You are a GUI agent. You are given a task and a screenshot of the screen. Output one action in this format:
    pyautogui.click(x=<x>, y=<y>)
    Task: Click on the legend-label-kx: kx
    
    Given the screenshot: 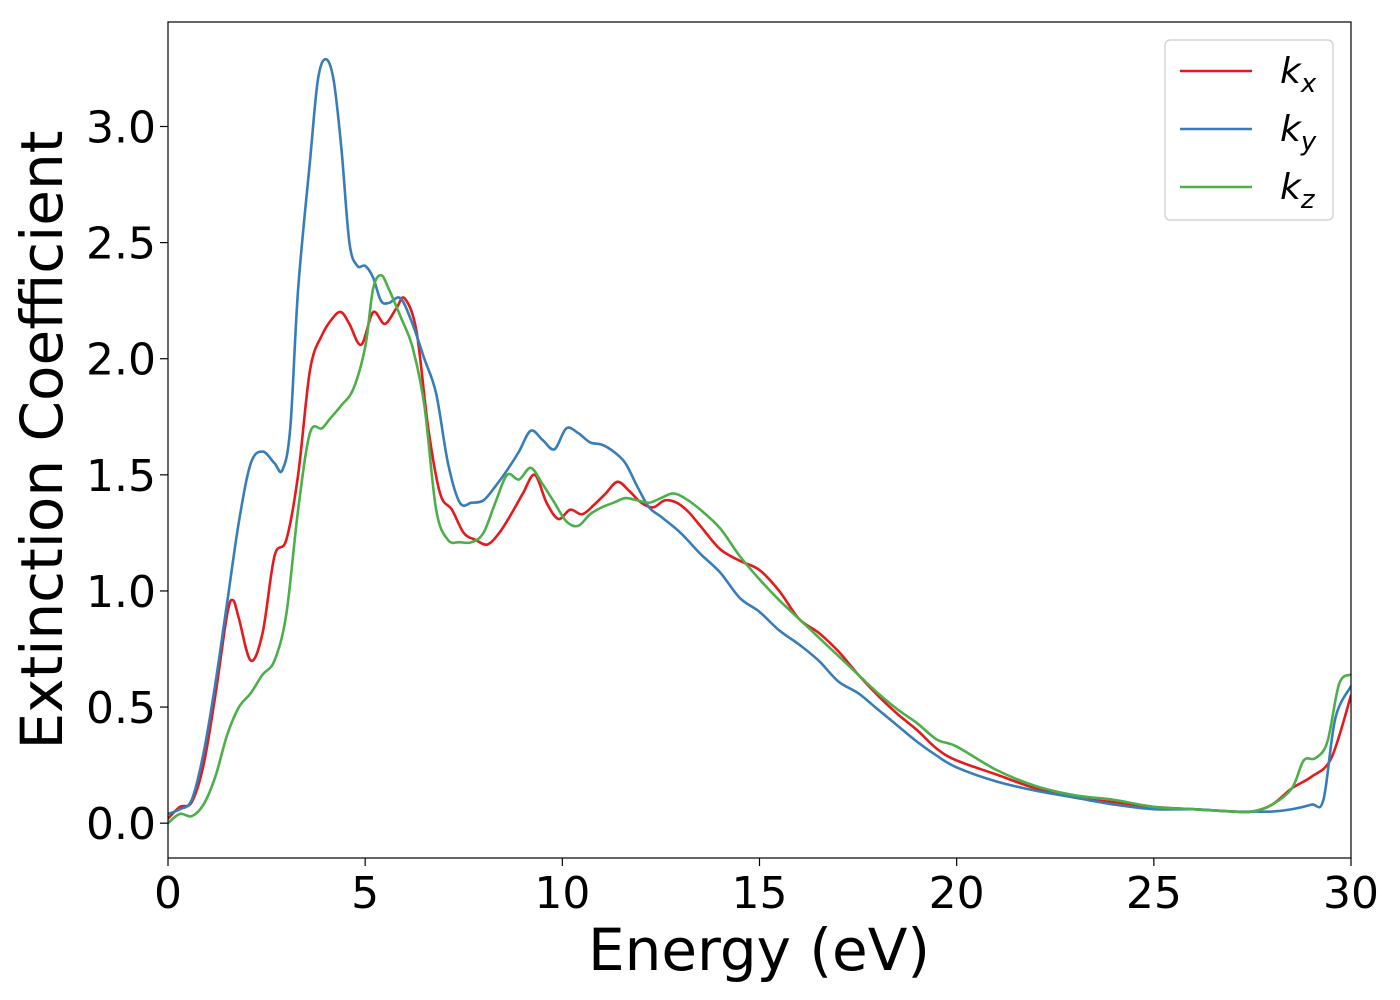 What is the action you would take?
    pyautogui.click(x=1298, y=75)
    